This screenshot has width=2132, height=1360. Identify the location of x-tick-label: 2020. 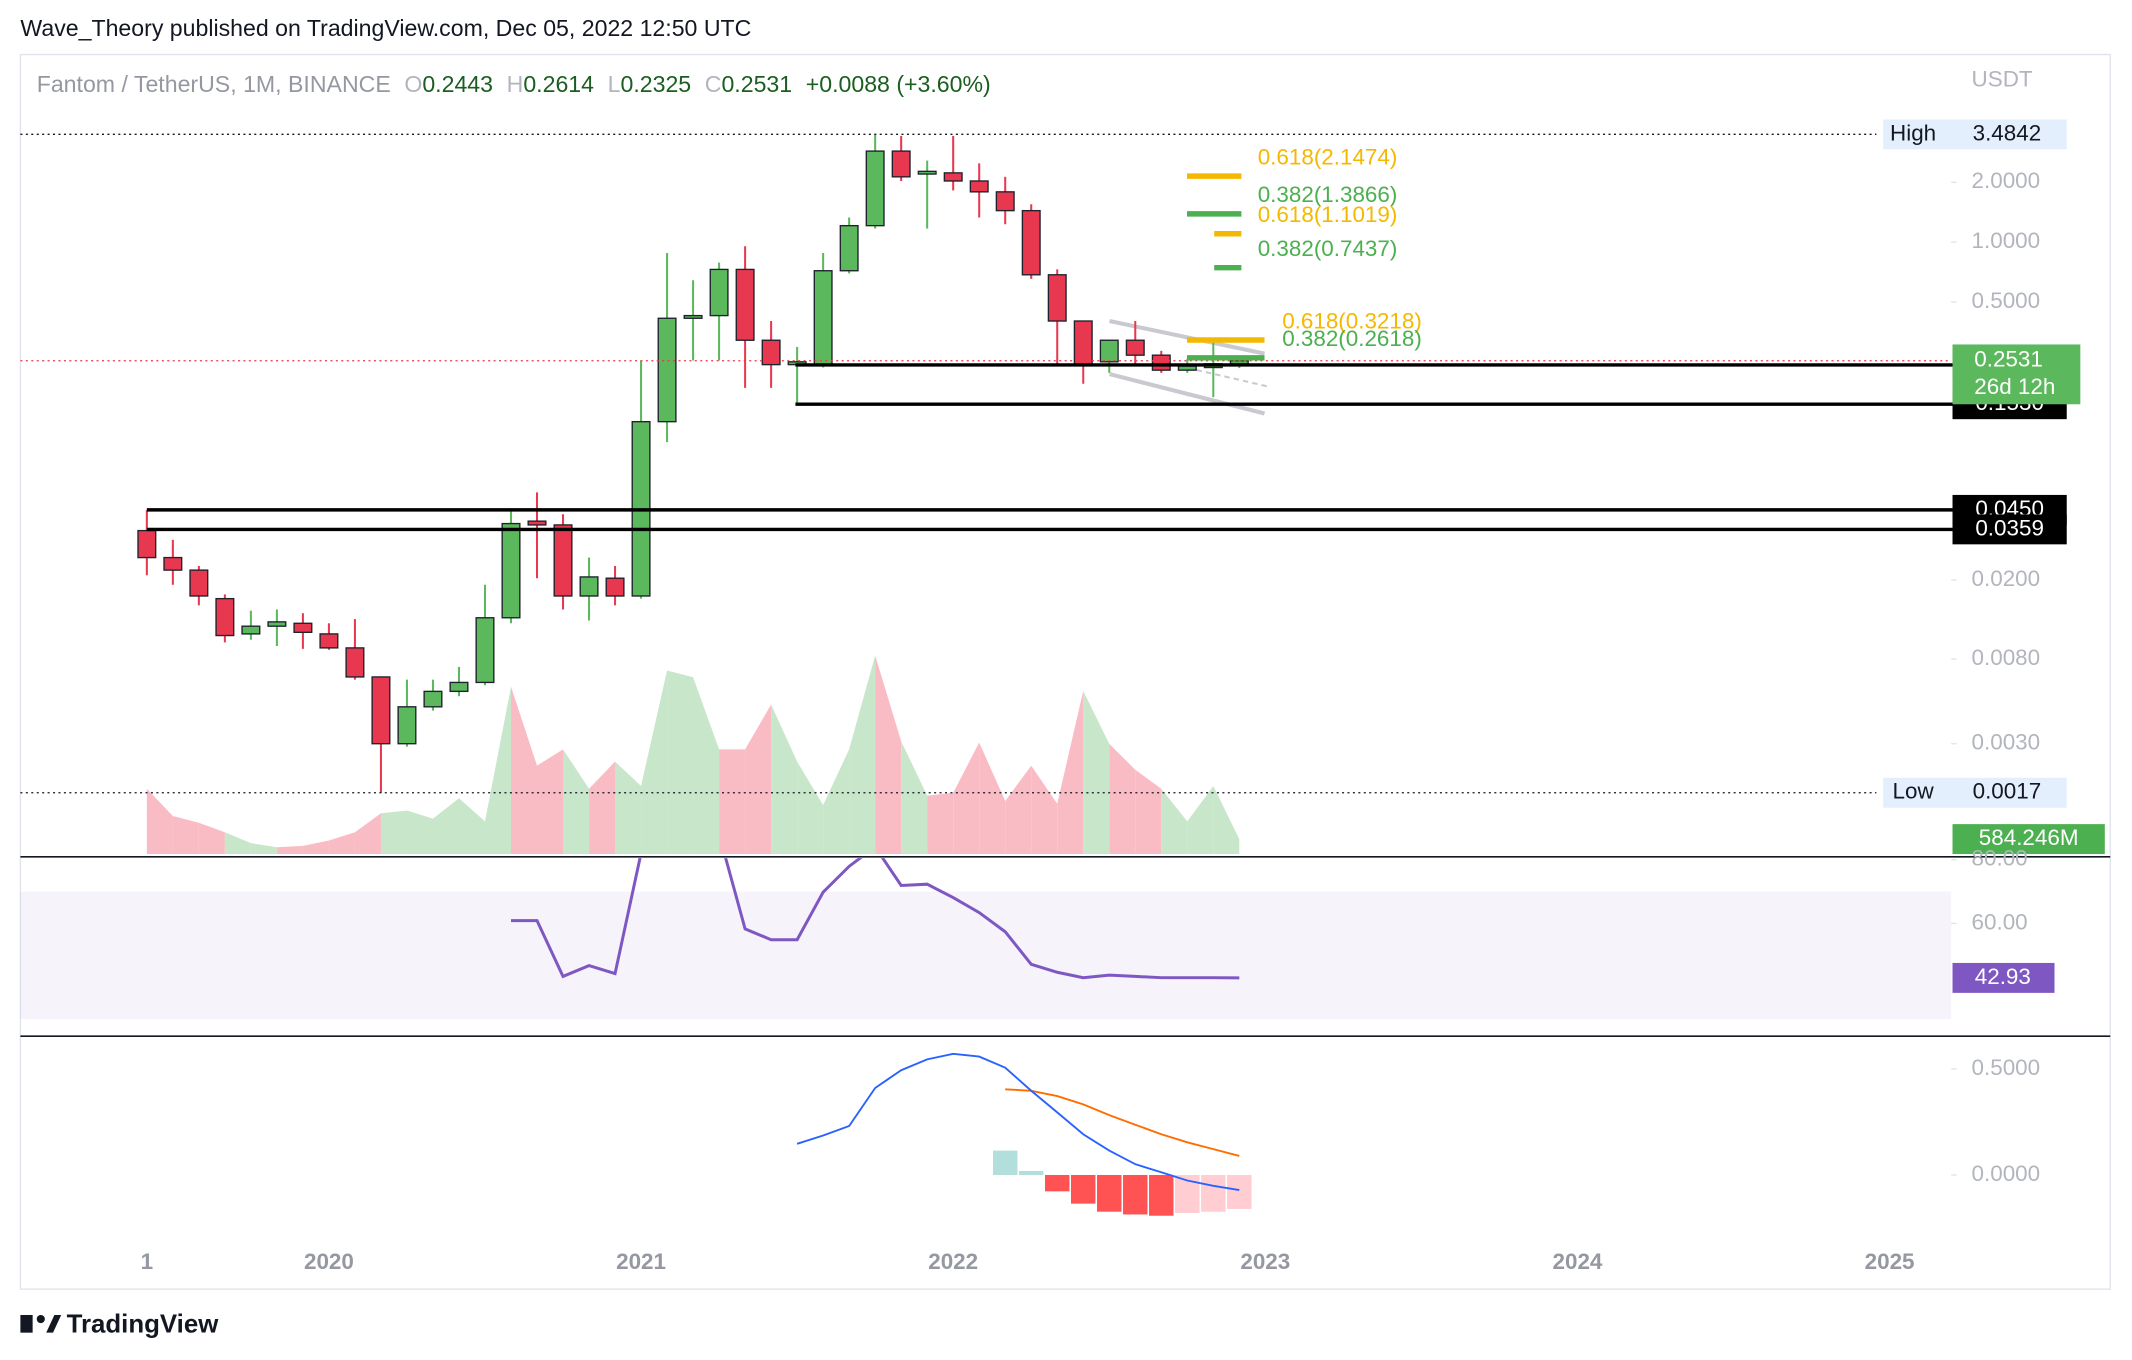
(329, 1261).